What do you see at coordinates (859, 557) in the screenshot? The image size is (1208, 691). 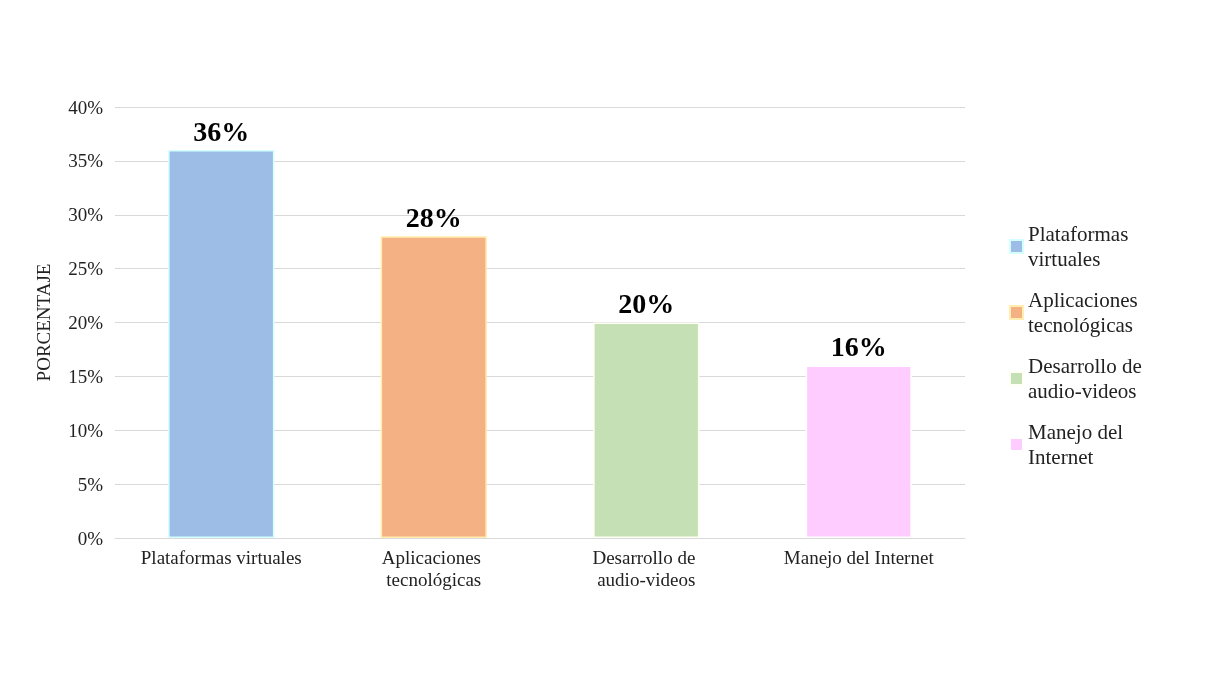 I see `x-tick-label: Manejo del Internet` at bounding box center [859, 557].